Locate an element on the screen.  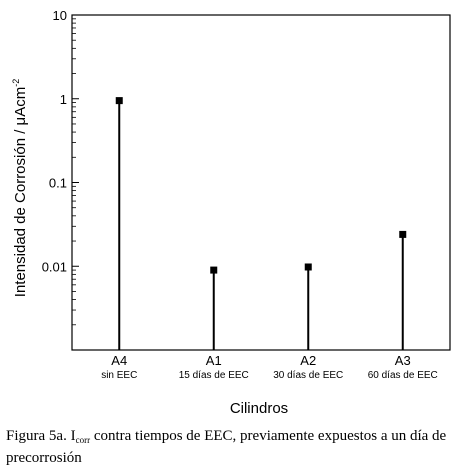
x-tick-sublabel: 15 días de EEC is located at coordinates (214, 375).